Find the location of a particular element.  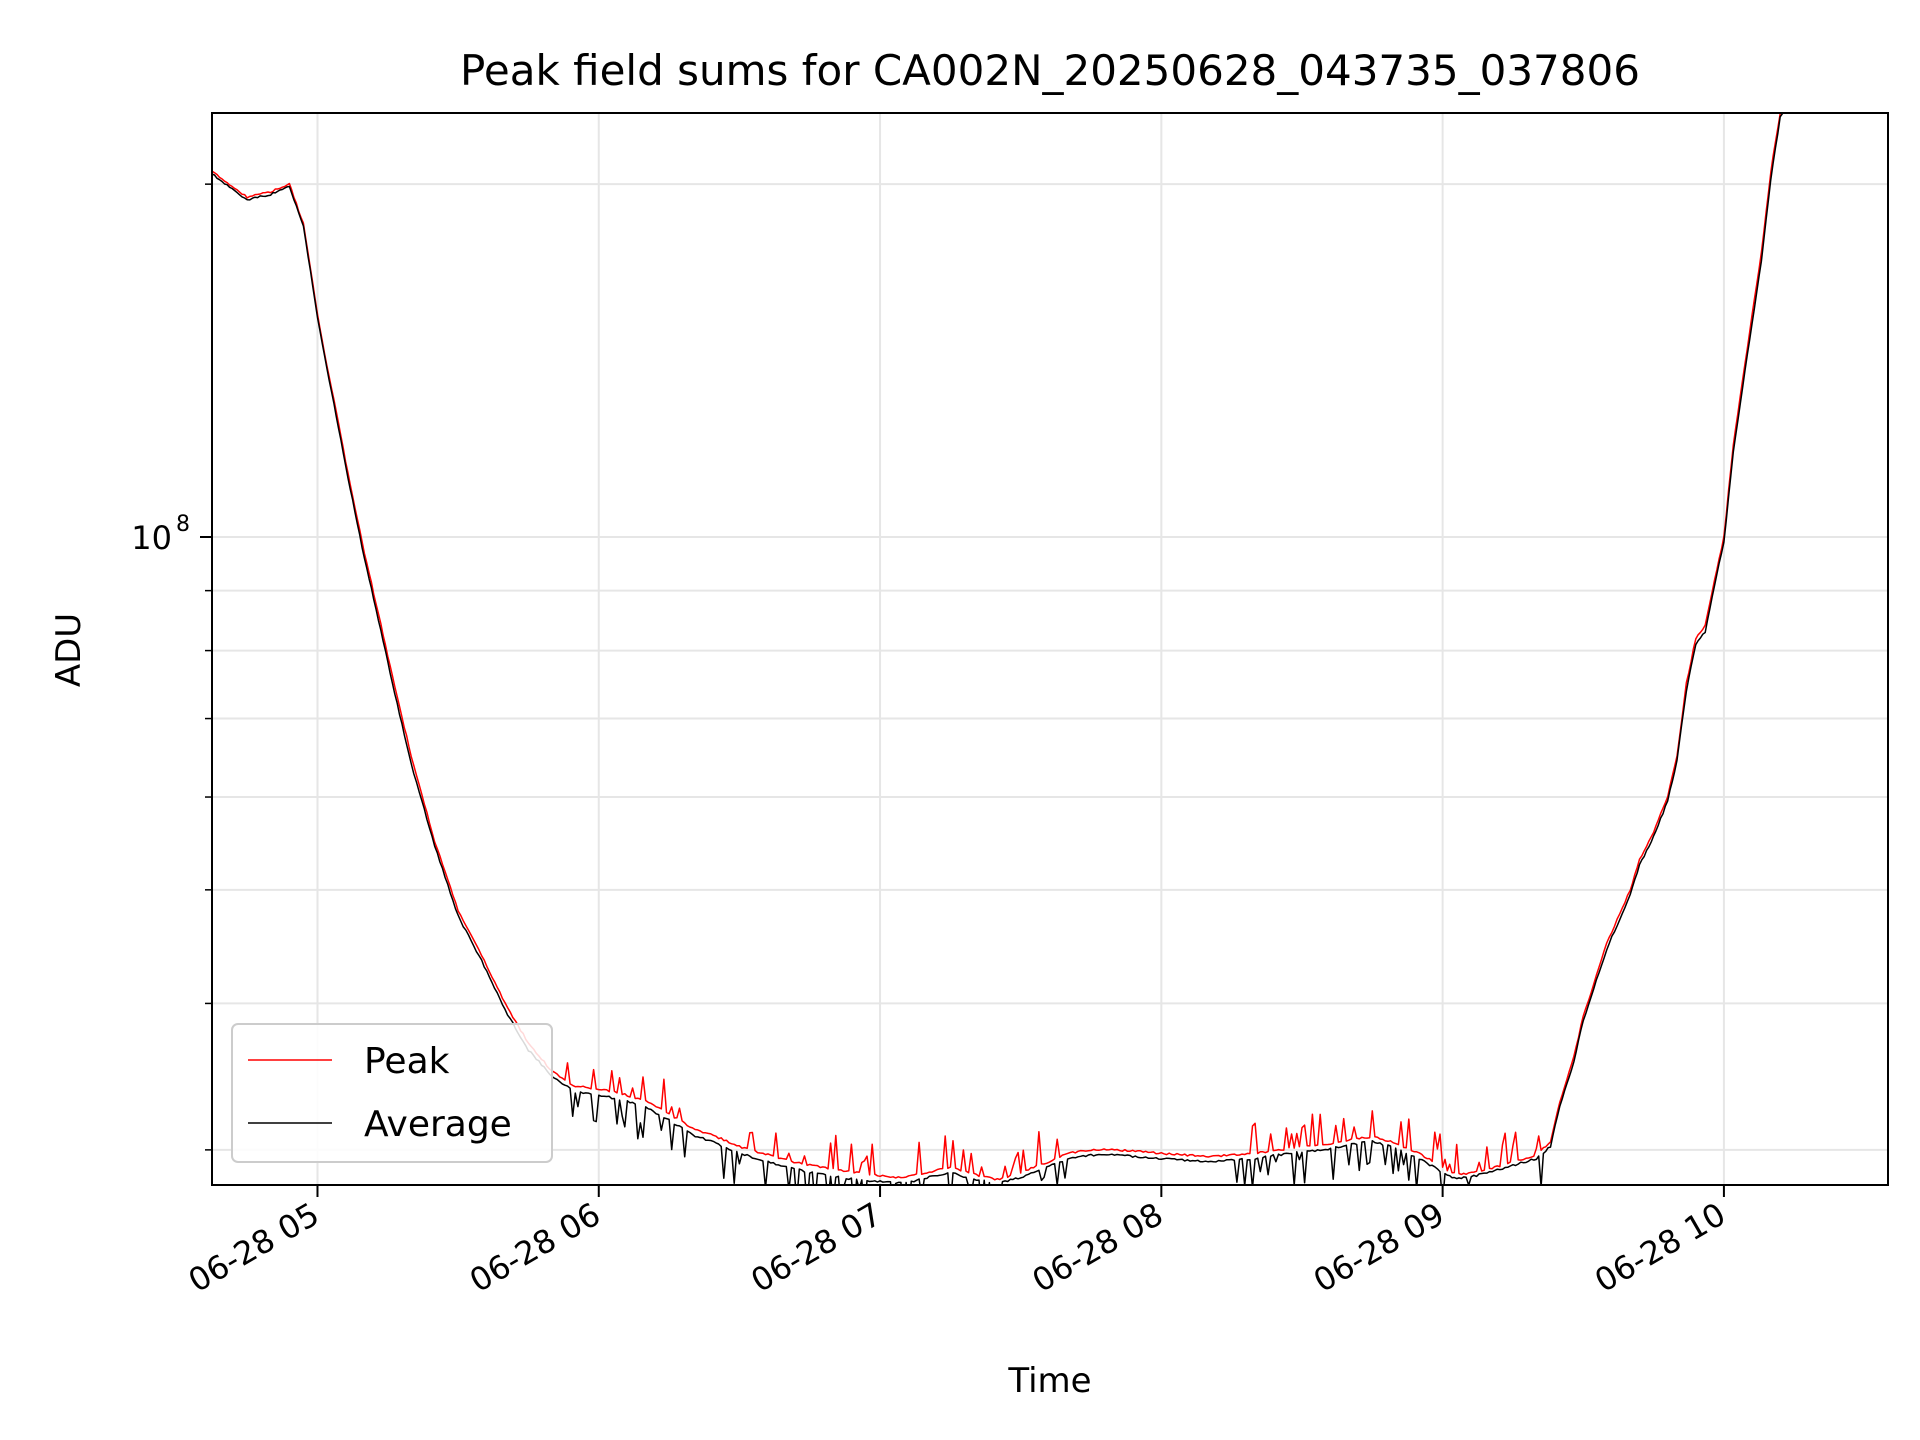

y-axis-label: ADU is located at coordinates (69, 650).